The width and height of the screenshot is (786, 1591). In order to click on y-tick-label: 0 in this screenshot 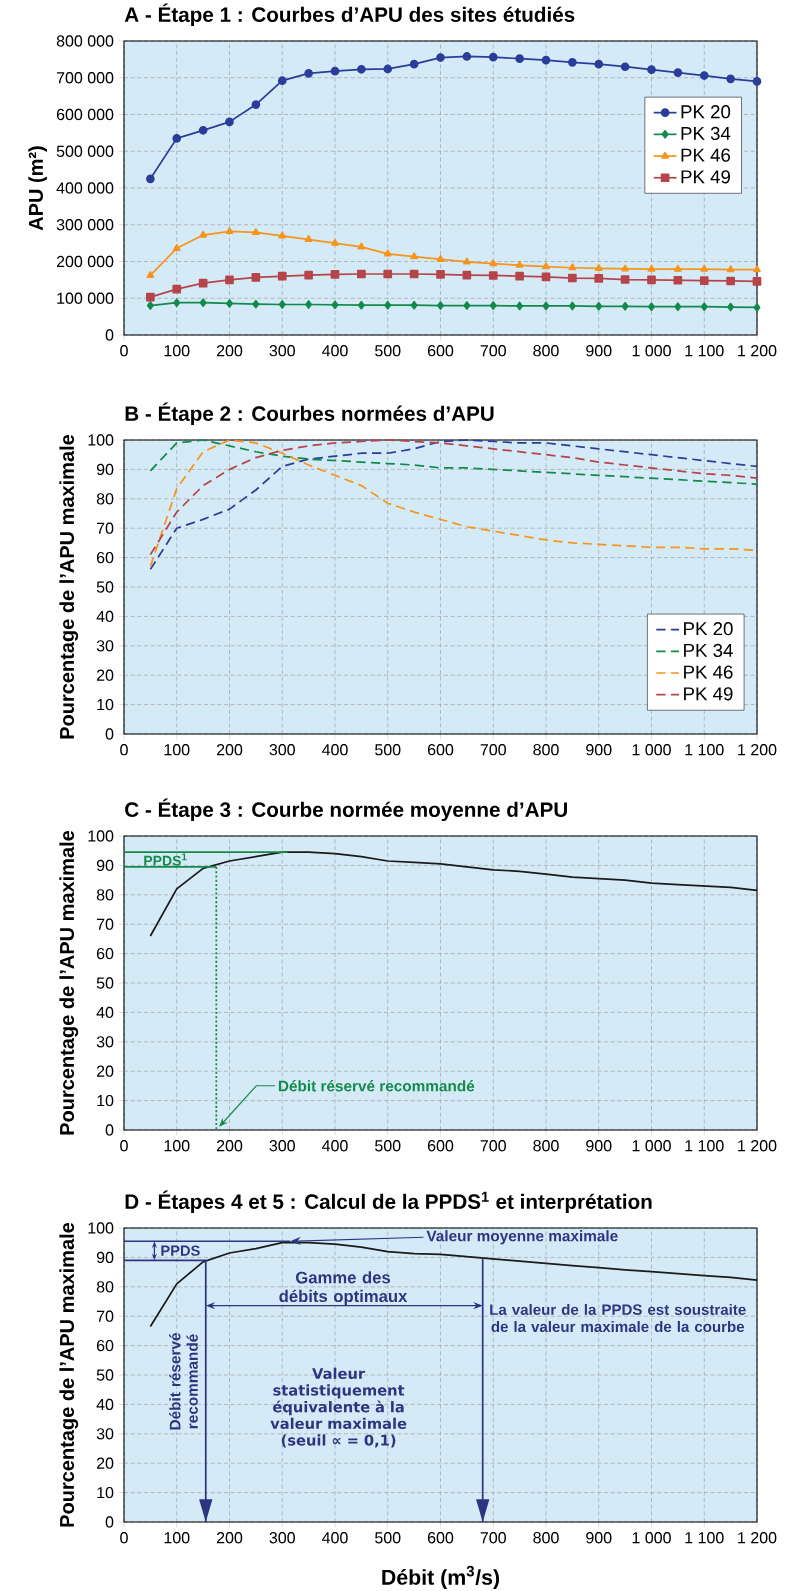, I will do `click(109, 734)`.